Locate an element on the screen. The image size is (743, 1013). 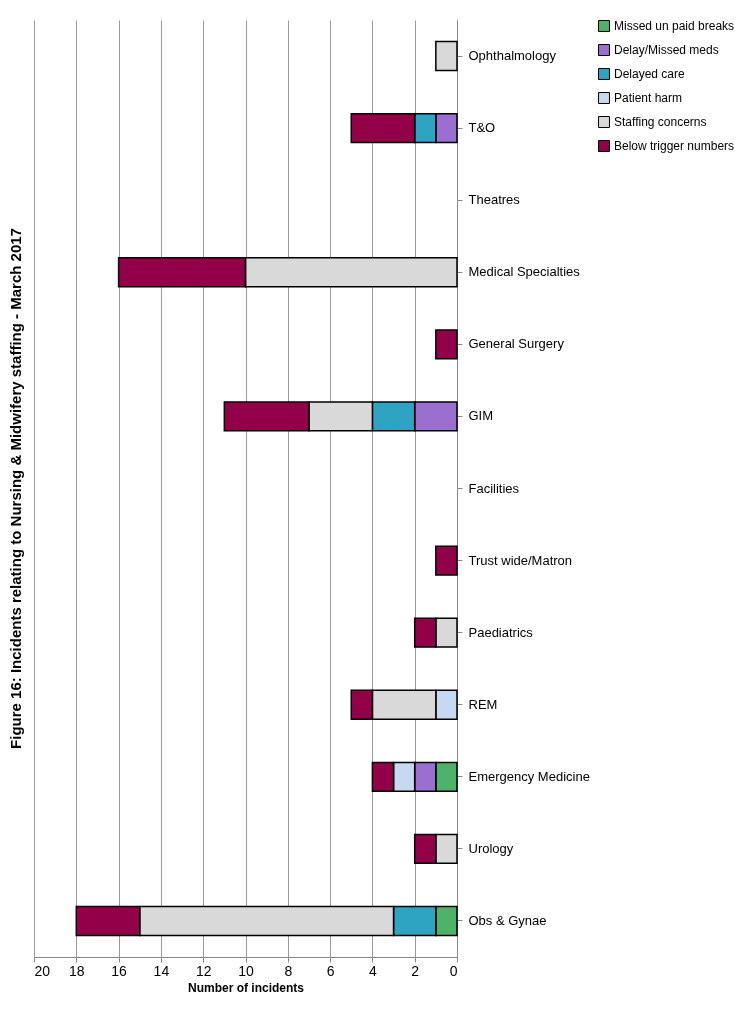
x-tick-label: 4 is located at coordinates (373, 970).